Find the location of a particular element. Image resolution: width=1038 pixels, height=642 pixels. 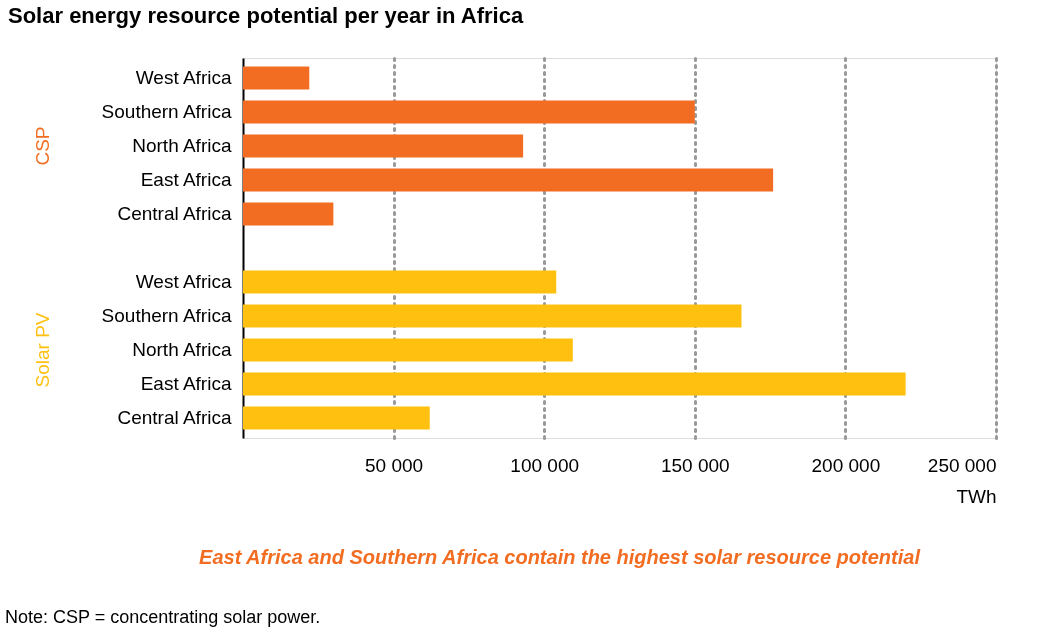

x-tick-label: 100 000 is located at coordinates (545, 465).